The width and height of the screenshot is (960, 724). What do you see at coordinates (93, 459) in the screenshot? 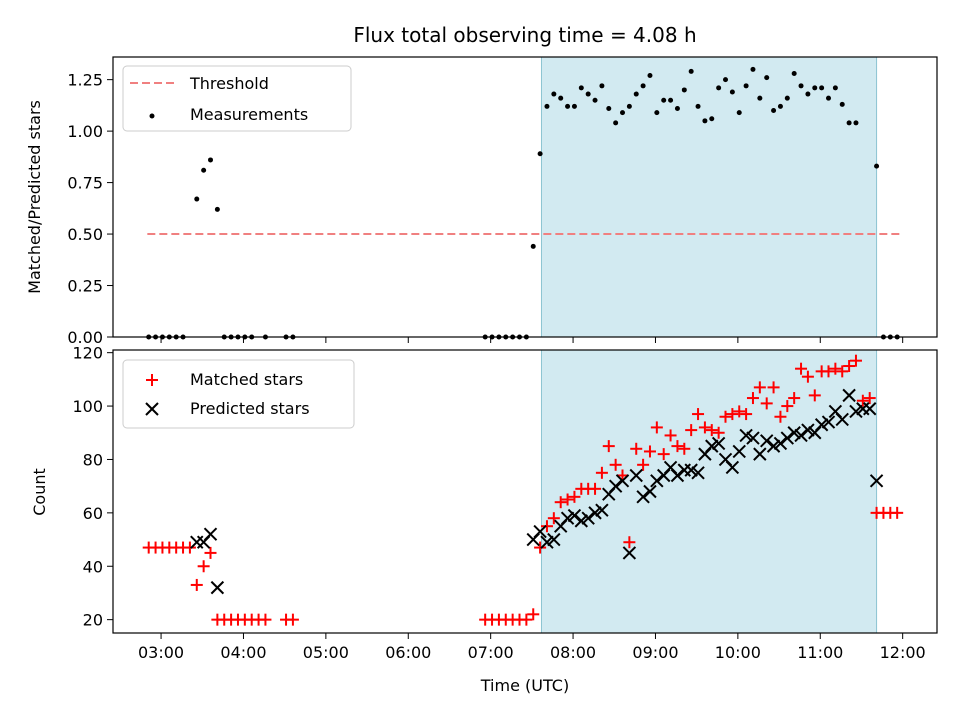
I see `y-tick-label: 80` at bounding box center [93, 459].